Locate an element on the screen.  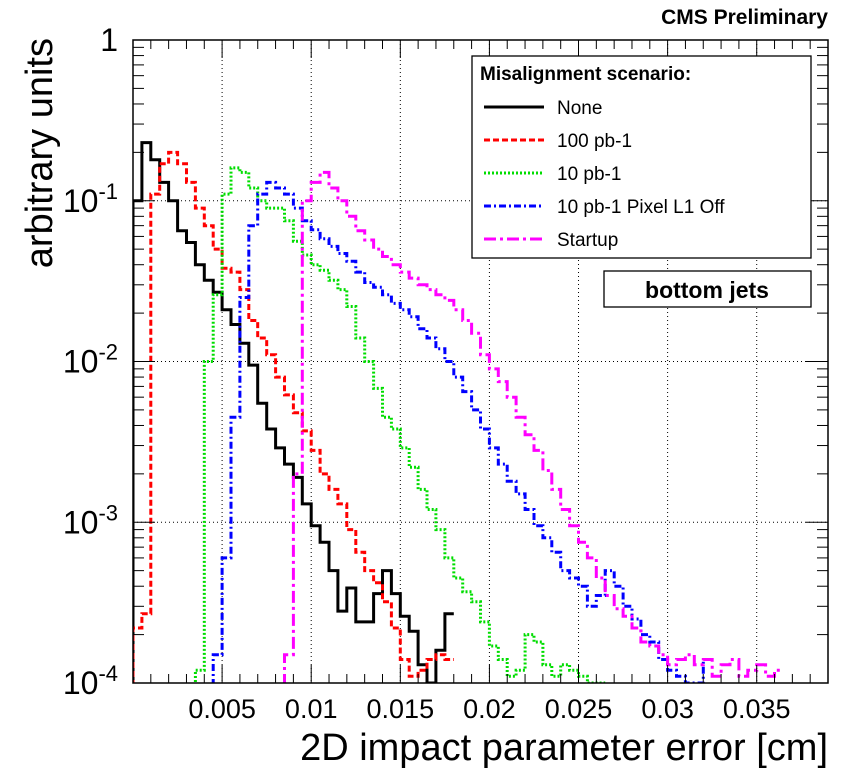
x-tick-label: 0.005 is located at coordinates (222, 709).